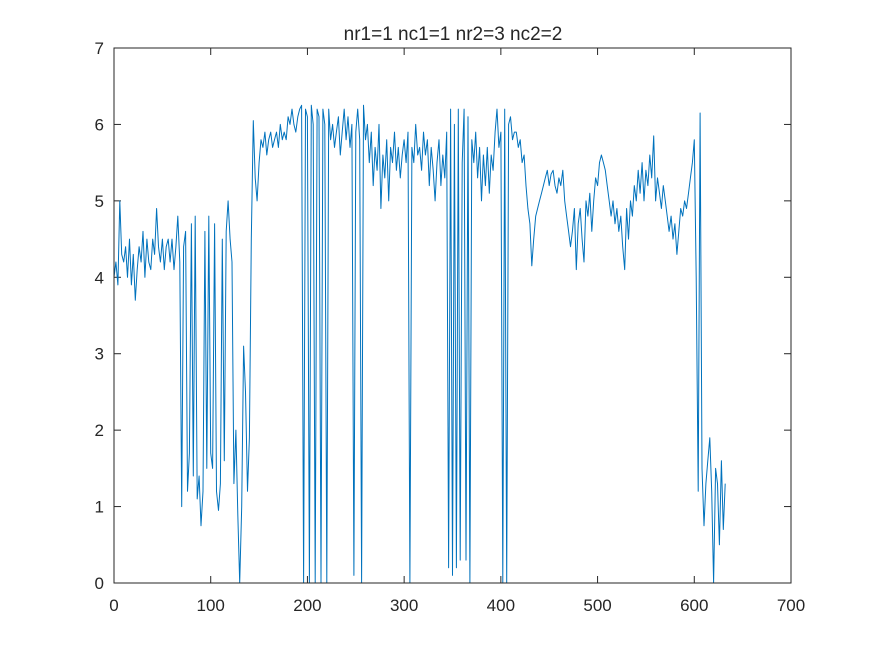  What do you see at coordinates (791, 605) in the screenshot?
I see `x-tick-label: 700` at bounding box center [791, 605].